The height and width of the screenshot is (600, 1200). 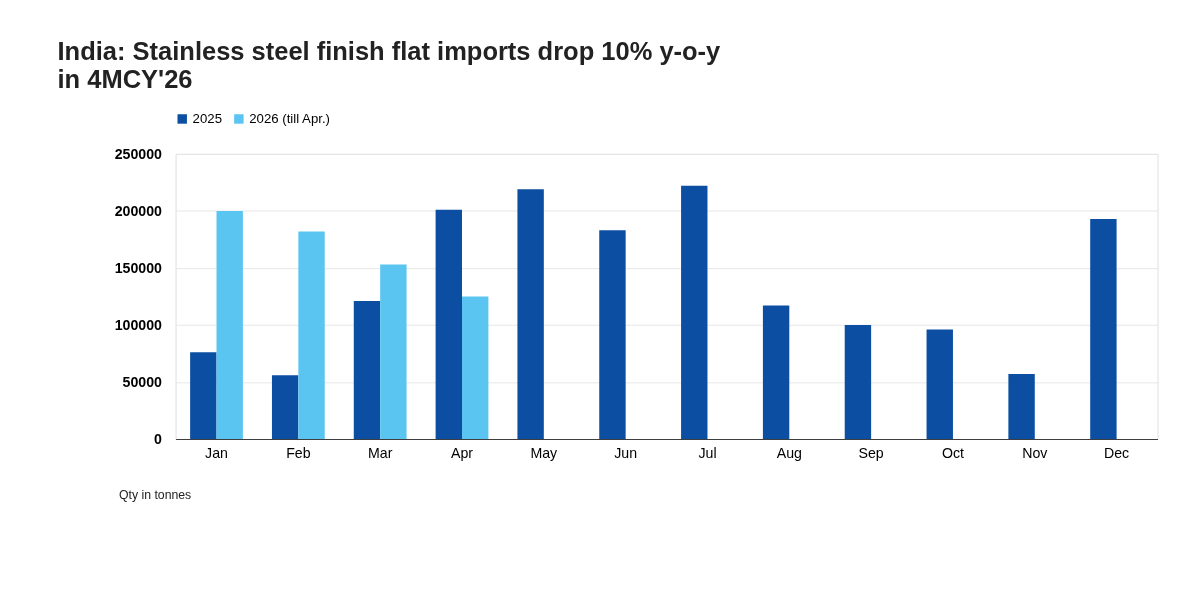 I want to click on x-tick-label: Oct, so click(x=953, y=453).